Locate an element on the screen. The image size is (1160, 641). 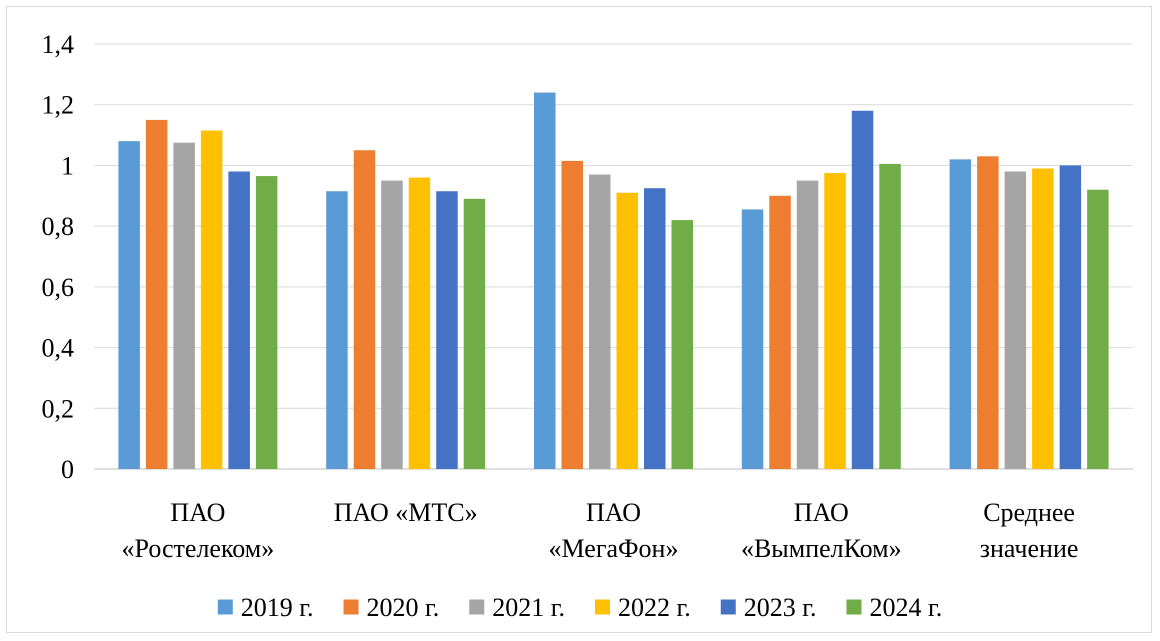
category-label: «МегаФон» is located at coordinates (614, 548).